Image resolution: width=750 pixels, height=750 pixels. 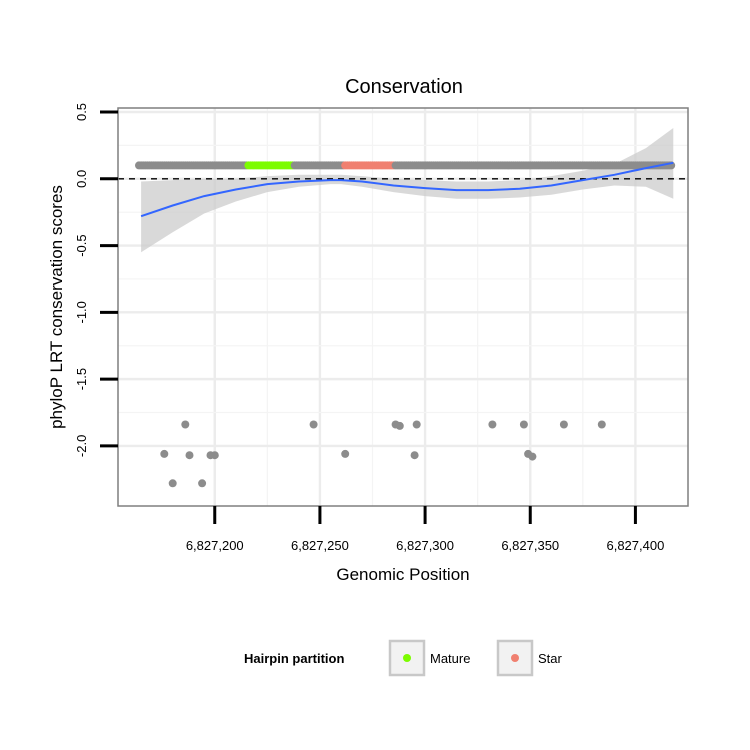 I want to click on band-points-group, so click(x=405, y=165).